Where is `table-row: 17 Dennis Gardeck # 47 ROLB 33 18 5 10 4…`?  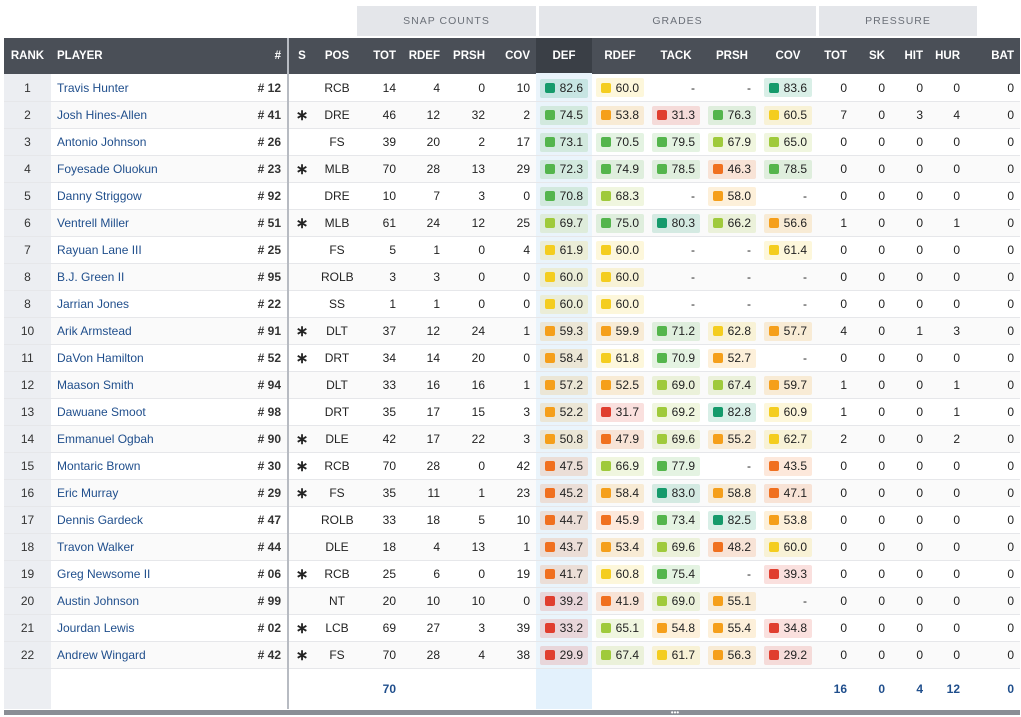
table-row: 17 Dennis Gardeck # 47 ROLB 33 18 5 10 4… is located at coordinates (512, 520).